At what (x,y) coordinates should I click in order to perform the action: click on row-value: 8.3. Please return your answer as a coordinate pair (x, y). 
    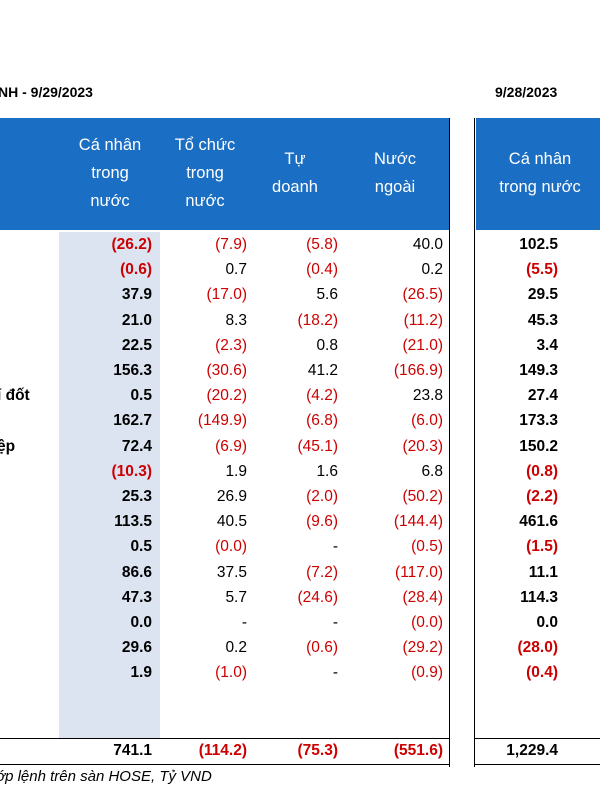
    Looking at the image, I should click on (236, 320).